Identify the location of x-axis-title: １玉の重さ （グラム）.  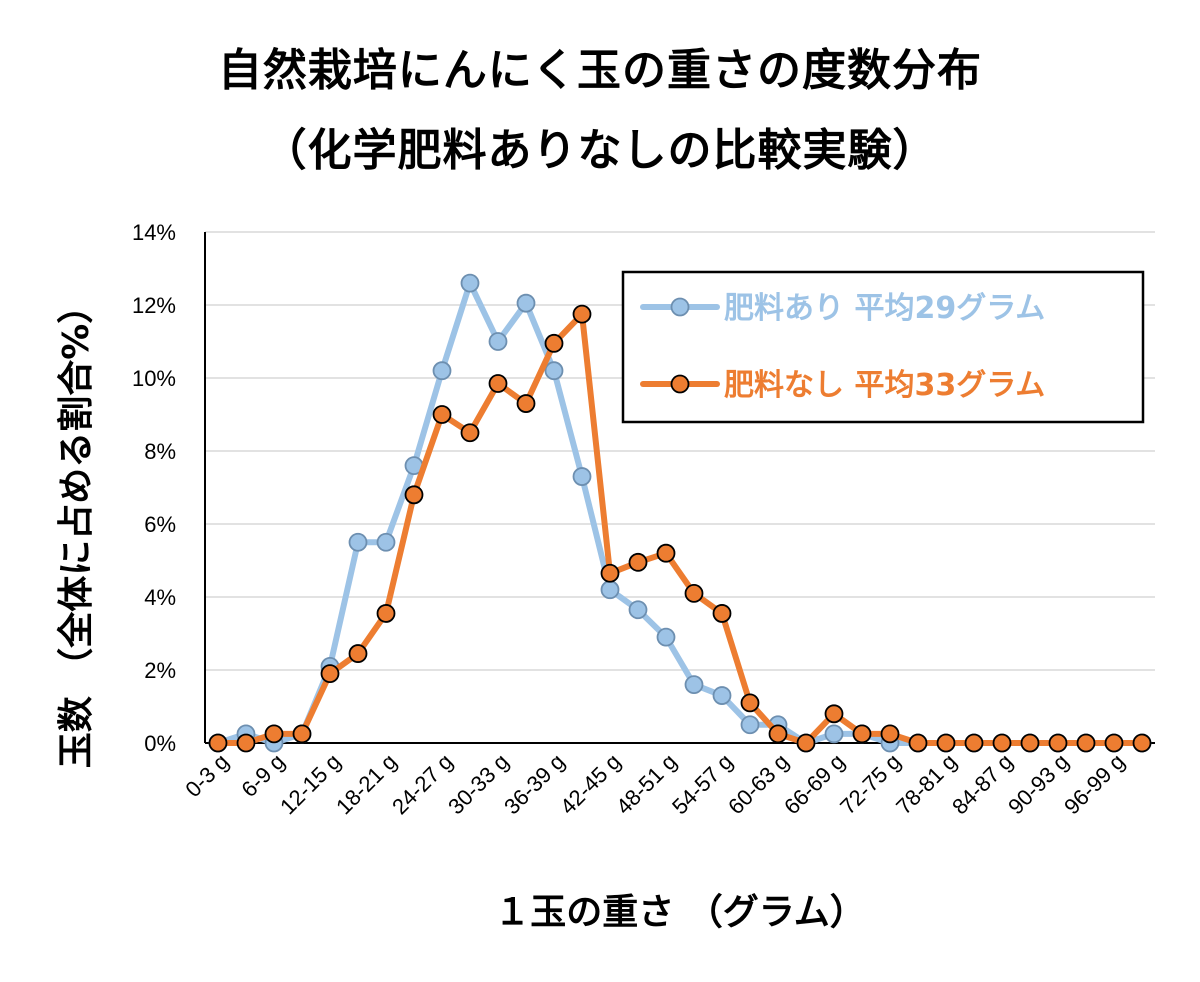
(679, 912).